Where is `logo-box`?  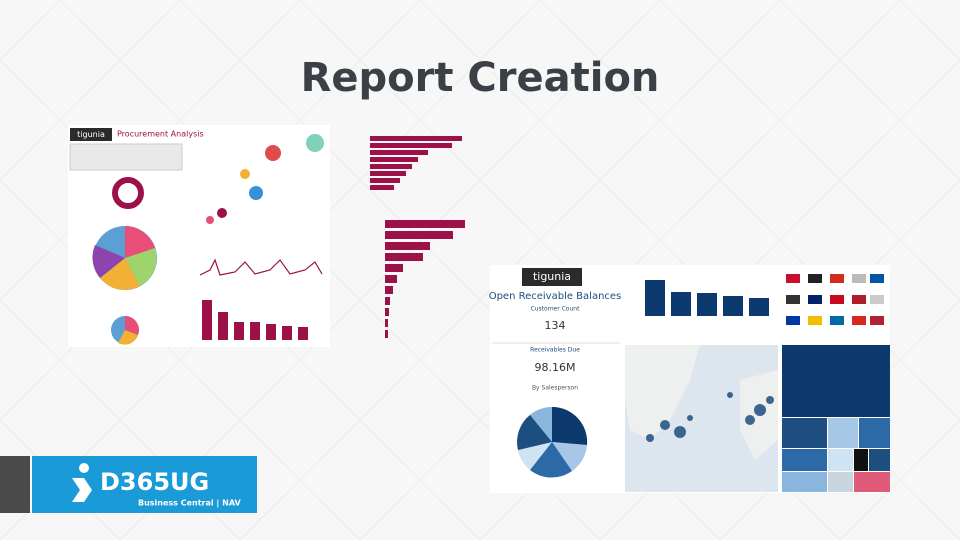 logo-box is located at coordinates (144, 484).